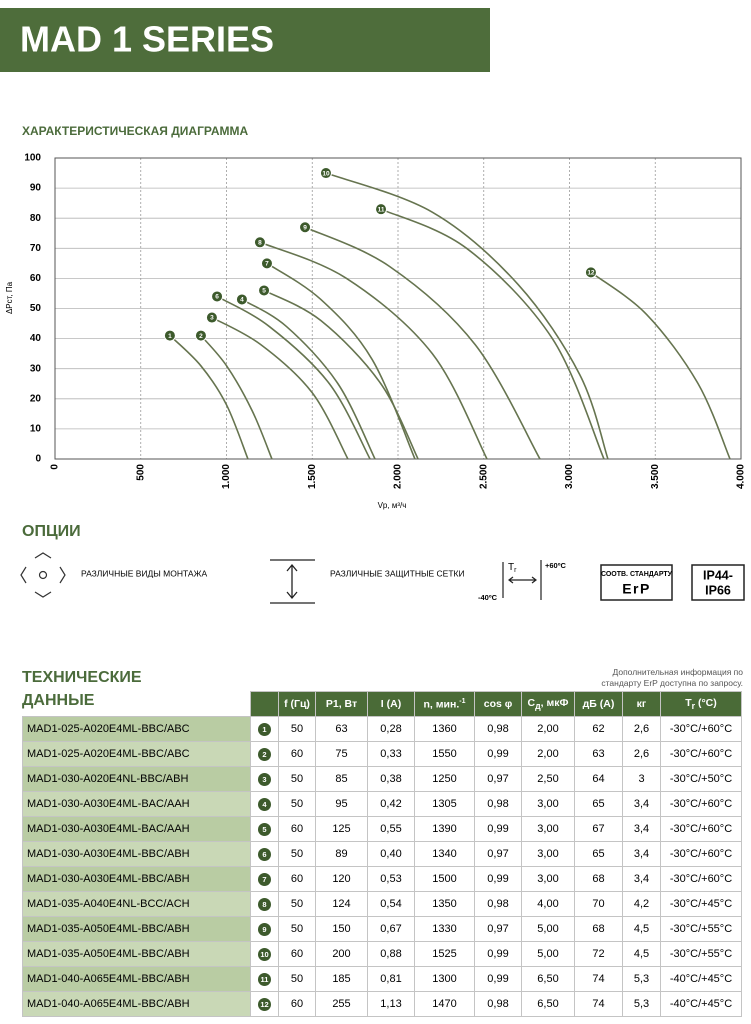 Image resolution: width=751 pixels, height=1024 pixels. Describe the element at coordinates (341, 754) in the screenshot. I see `value-cell: 75` at that location.